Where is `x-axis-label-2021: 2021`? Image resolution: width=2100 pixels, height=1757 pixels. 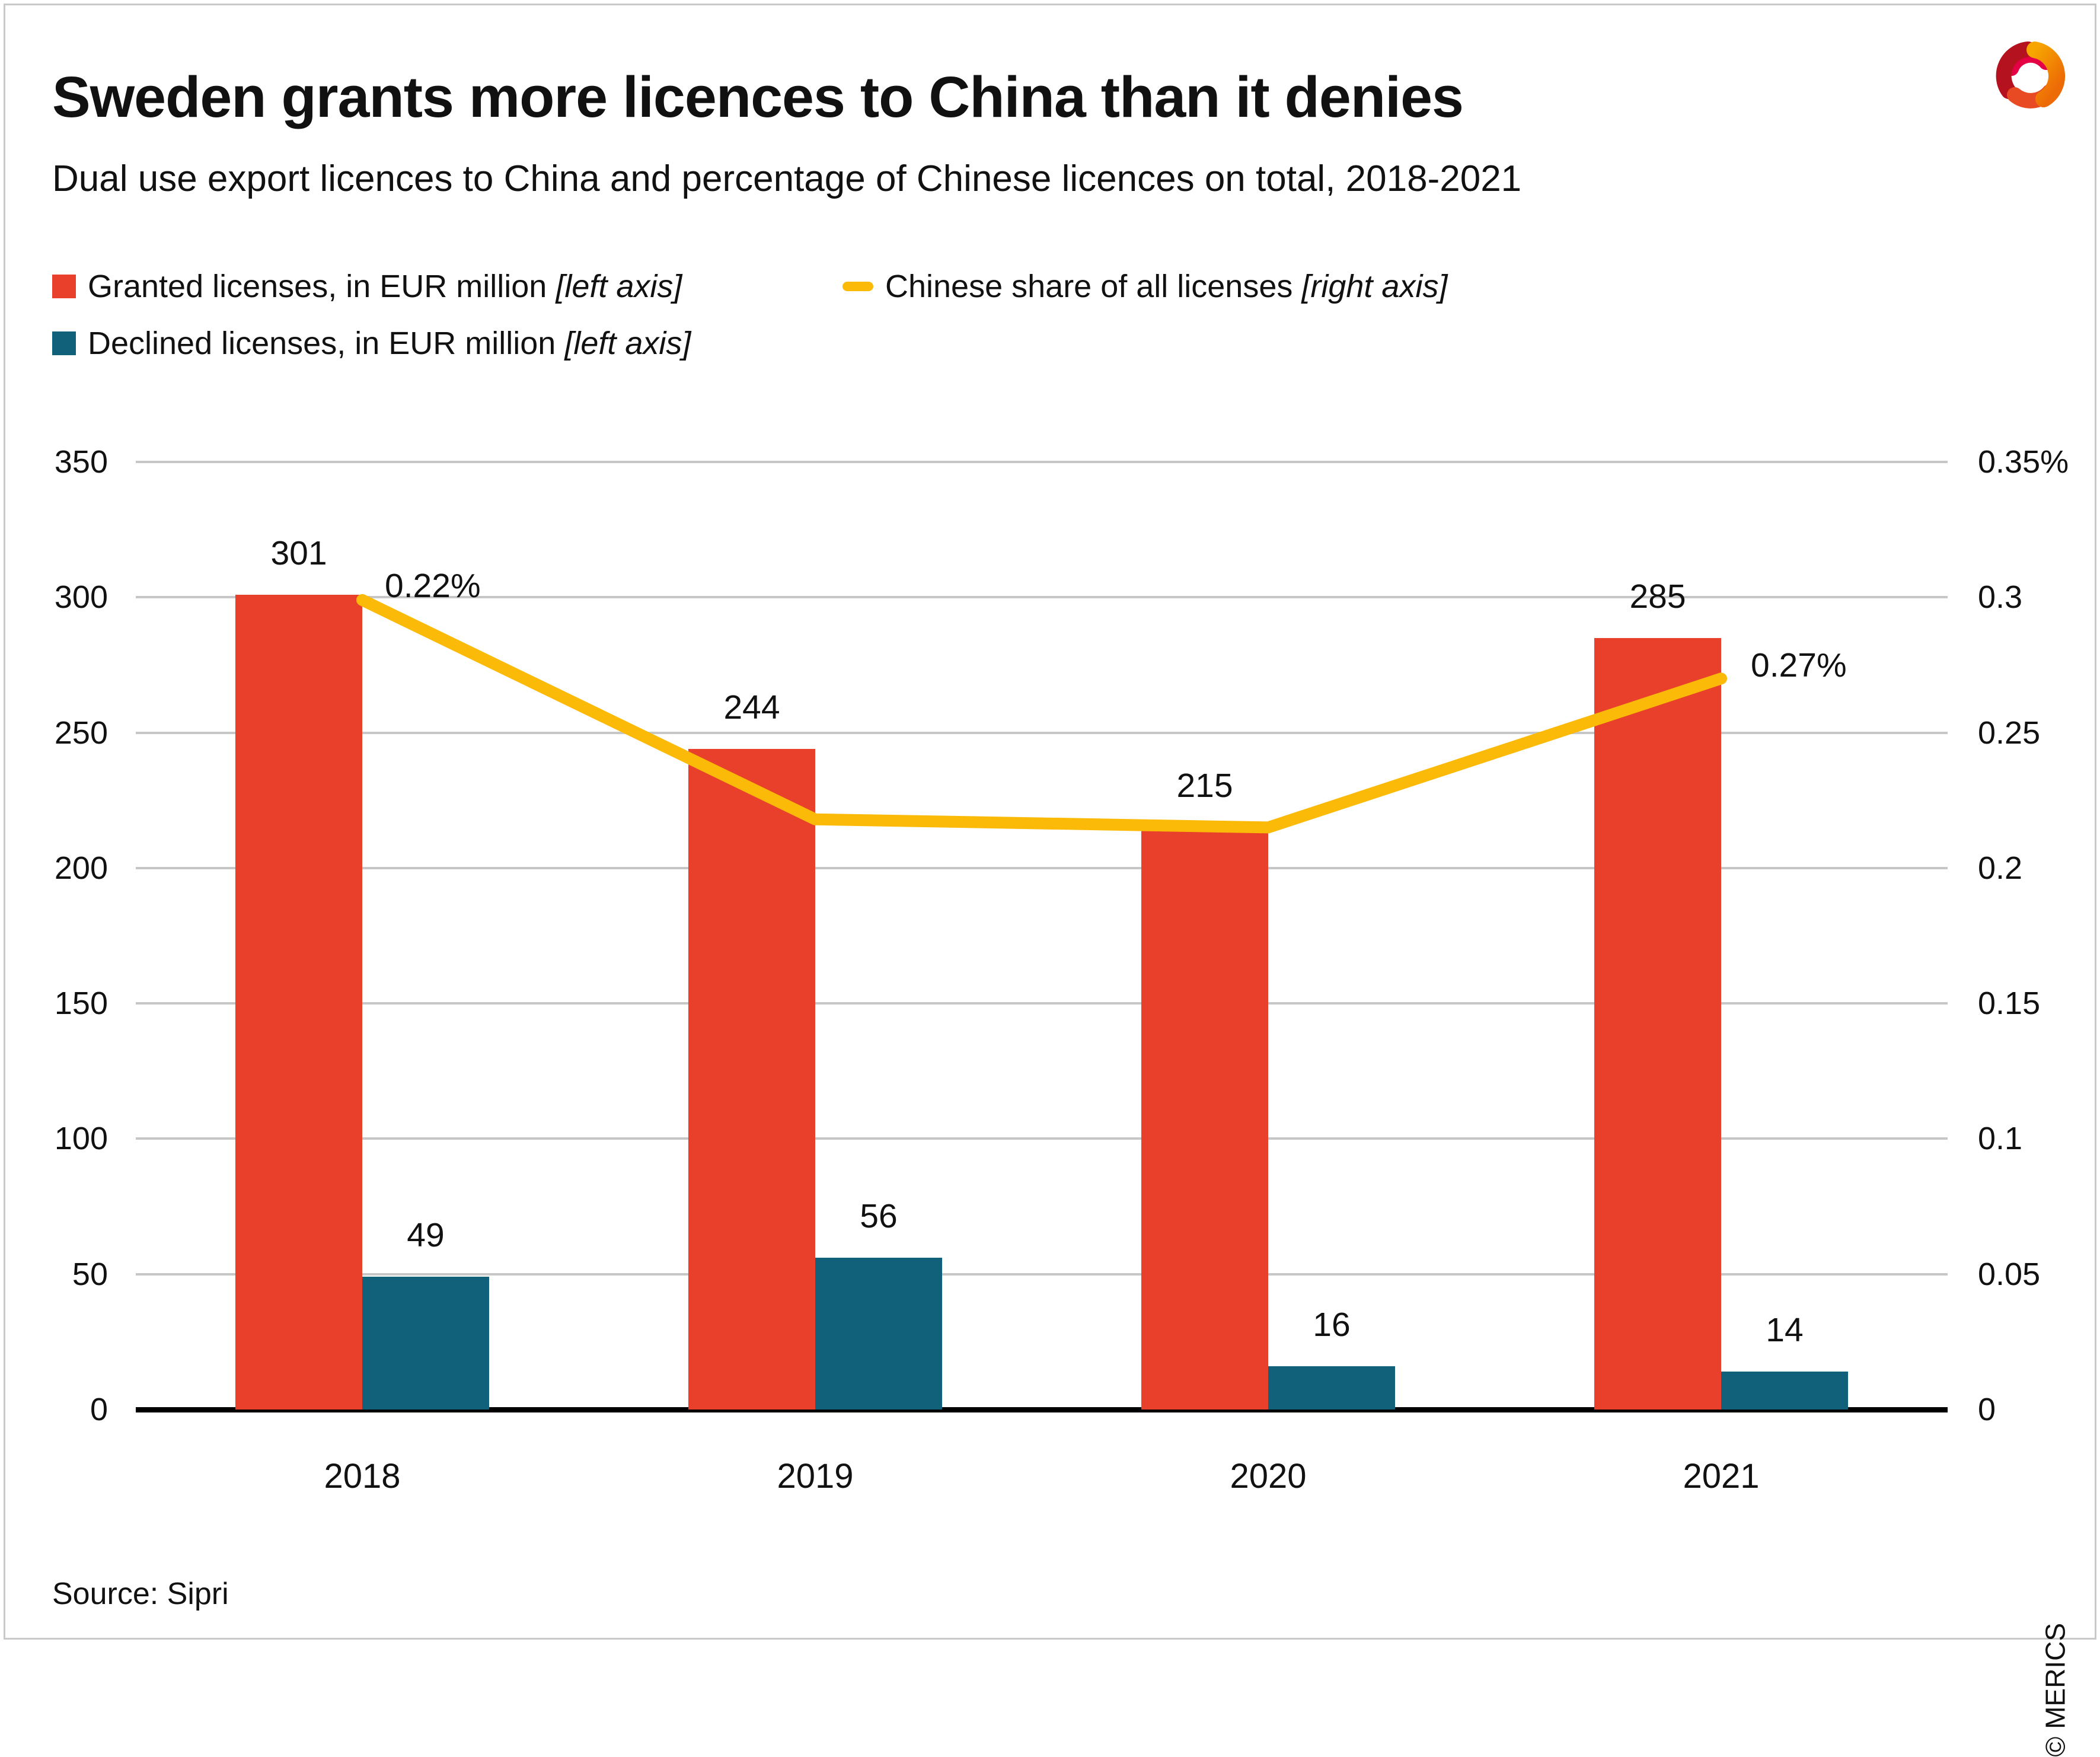 x-axis-label-2021: 2021 is located at coordinates (1722, 1476).